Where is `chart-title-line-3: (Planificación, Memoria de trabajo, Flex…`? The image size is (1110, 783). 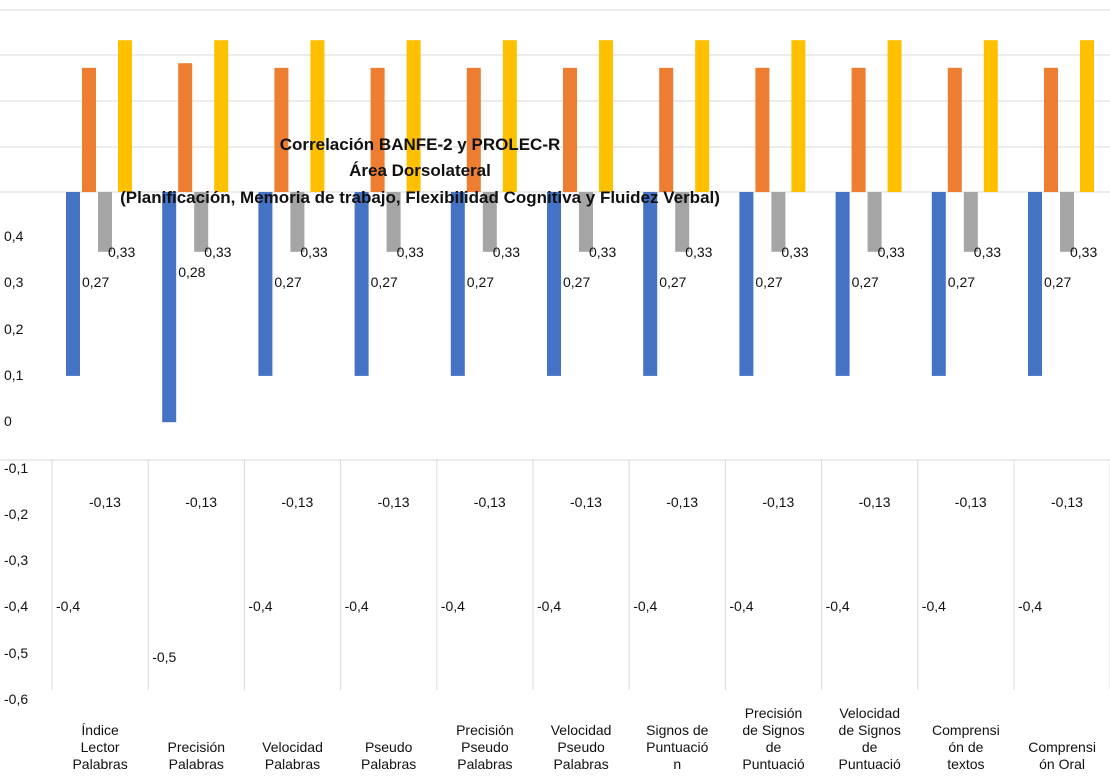 chart-title-line-3: (Planificación, Memoria de trabajo, Flex… is located at coordinates (420, 197).